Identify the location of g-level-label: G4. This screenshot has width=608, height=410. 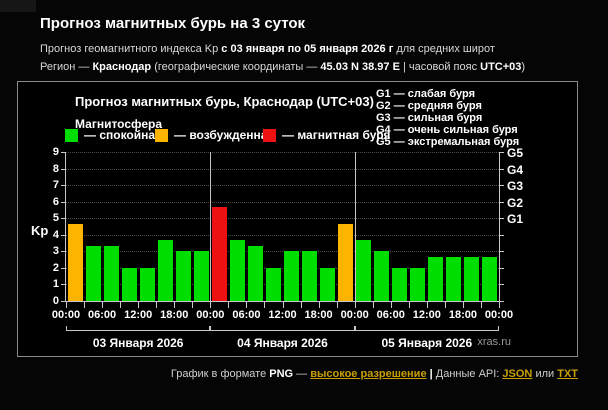
(515, 169).